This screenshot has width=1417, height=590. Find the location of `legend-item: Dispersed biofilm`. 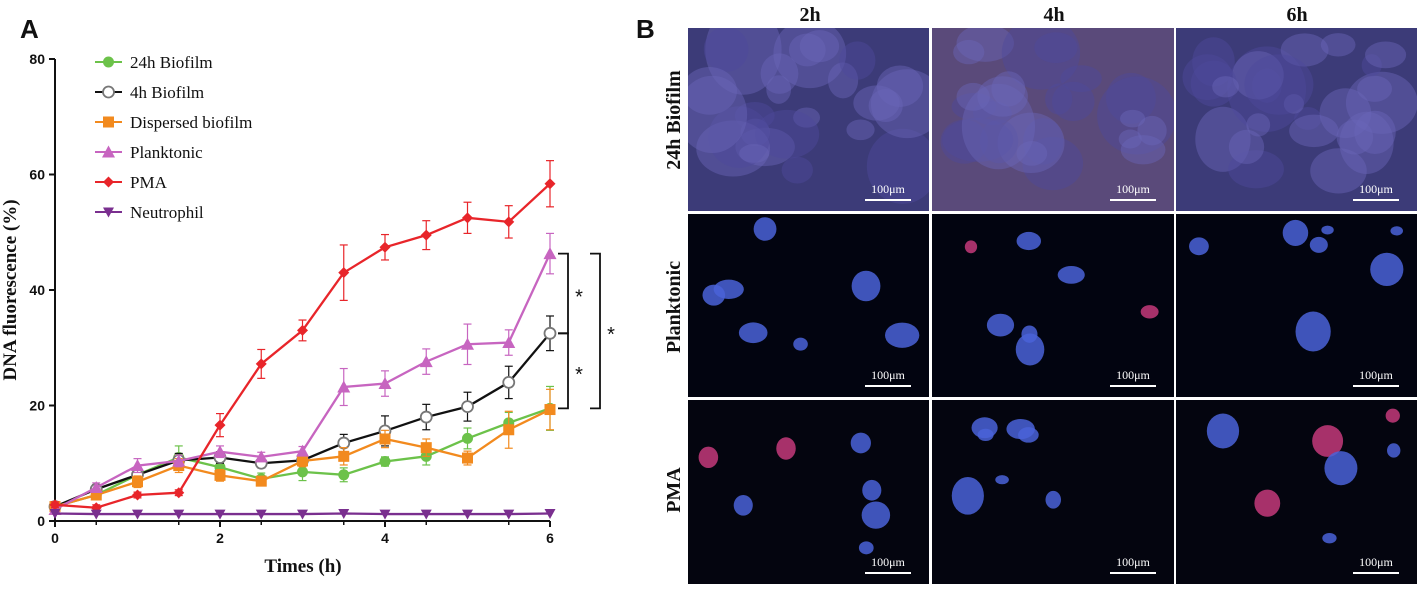

legend-item: Dispersed biofilm is located at coordinates (173, 122).